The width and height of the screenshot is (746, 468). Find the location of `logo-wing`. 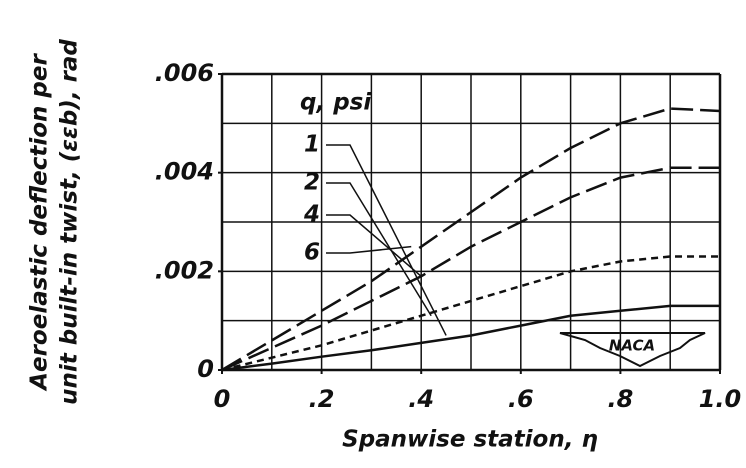

logo-wing is located at coordinates (632, 350).